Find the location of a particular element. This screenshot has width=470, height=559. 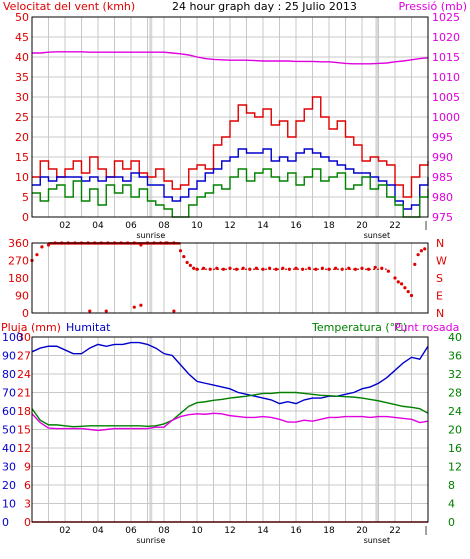

rain-tick-label: 12 is located at coordinates (24, 448).